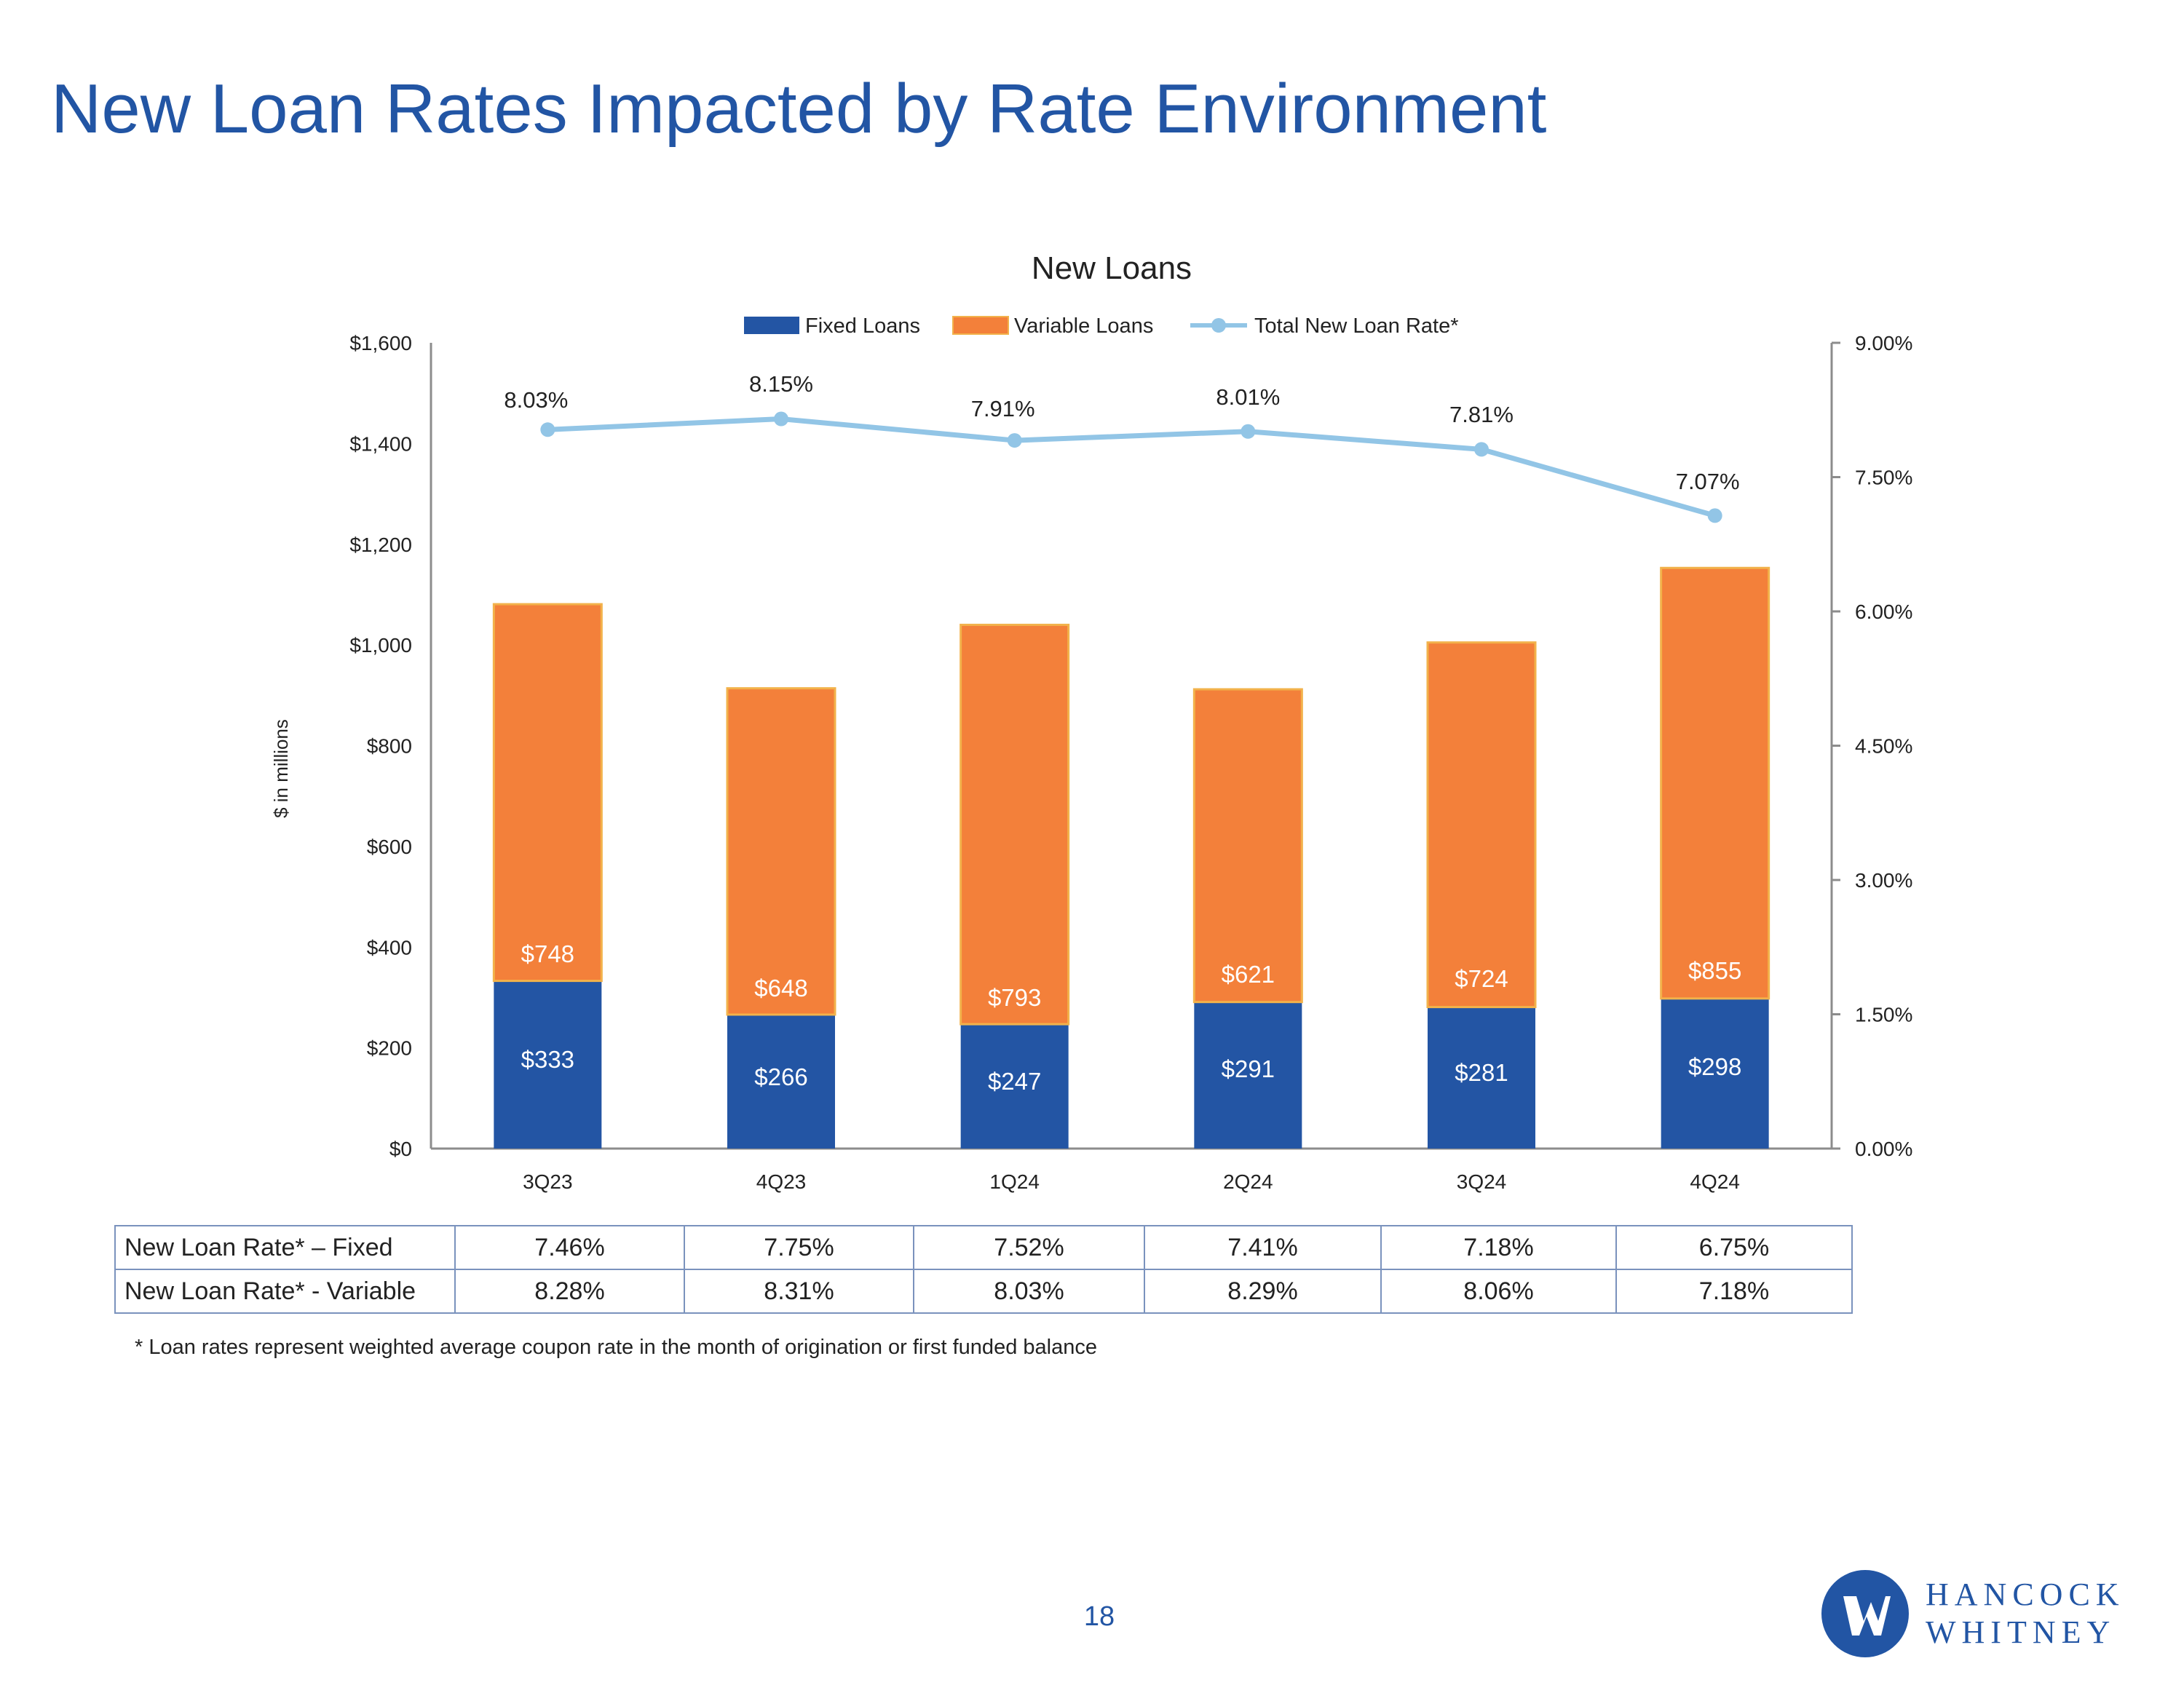 The height and width of the screenshot is (1685, 2184). Describe the element at coordinates (390, 947) in the screenshot. I see `y-tick-label: $400` at that location.